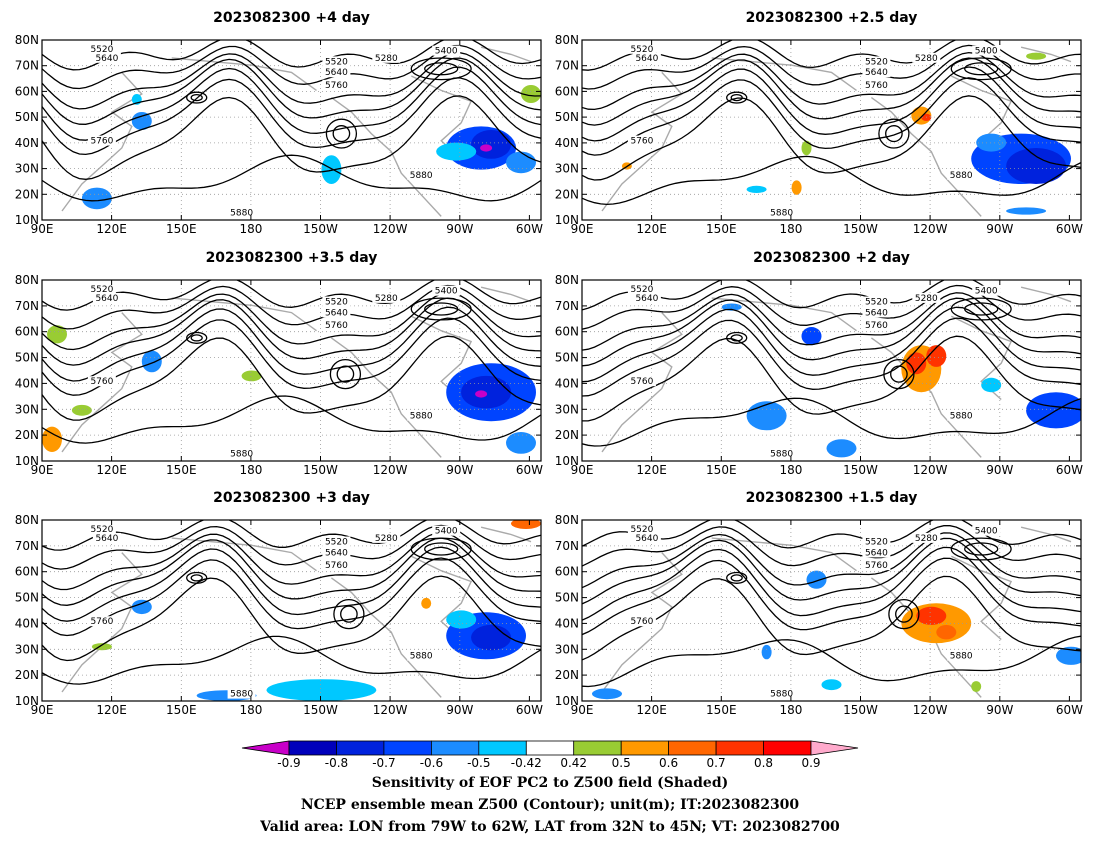 The width and height of the screenshot is (1100, 850). Describe the element at coordinates (567, 598) in the screenshot. I see `y-tick-label: 50N` at that location.